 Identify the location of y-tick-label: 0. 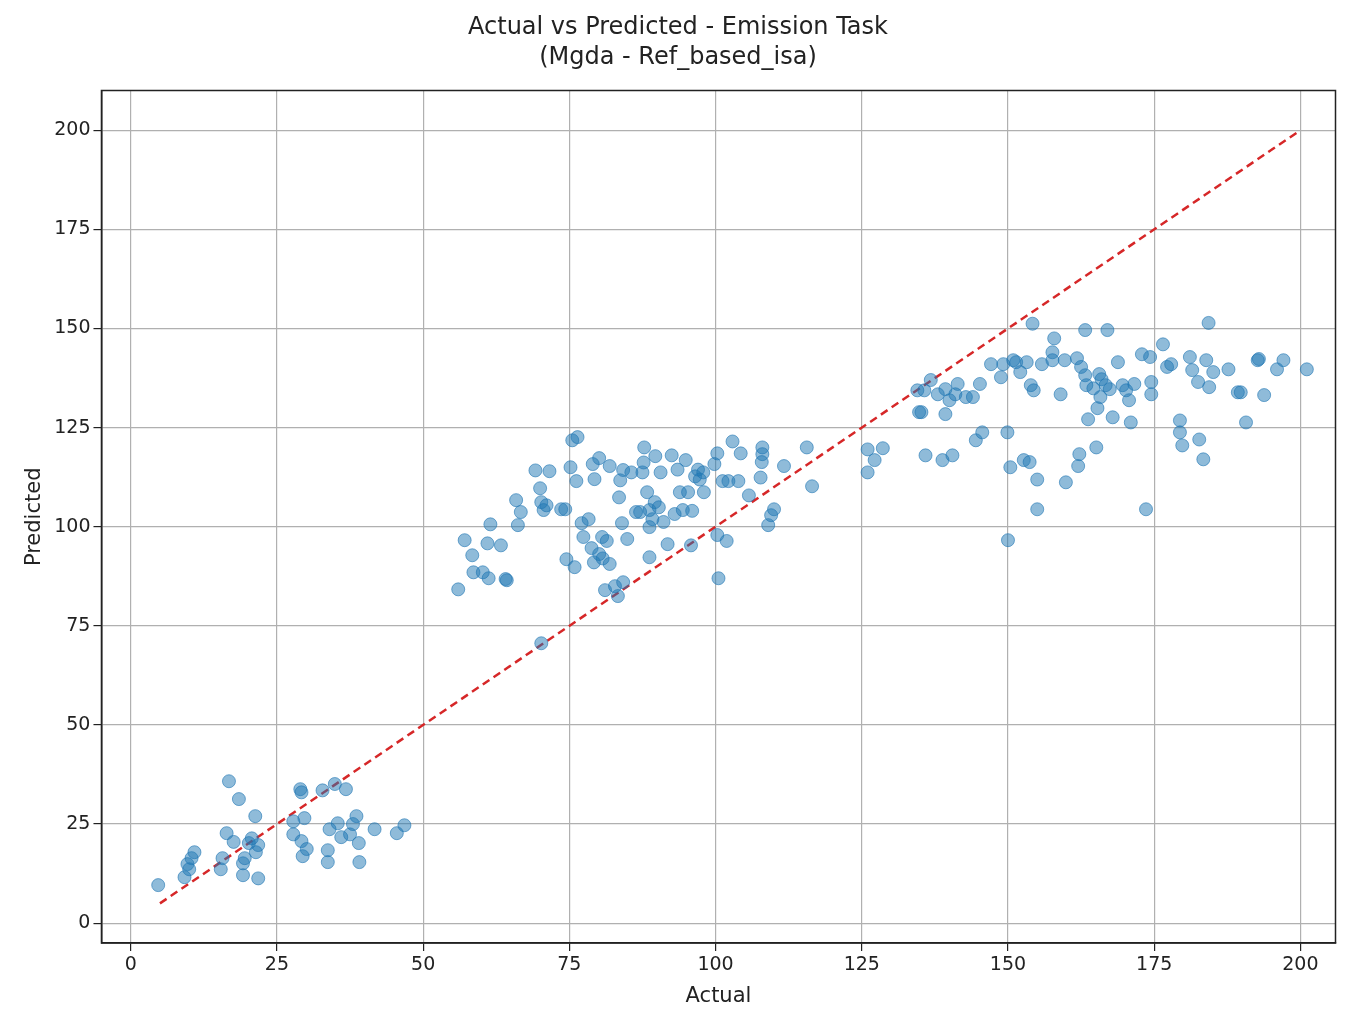
(84, 921).